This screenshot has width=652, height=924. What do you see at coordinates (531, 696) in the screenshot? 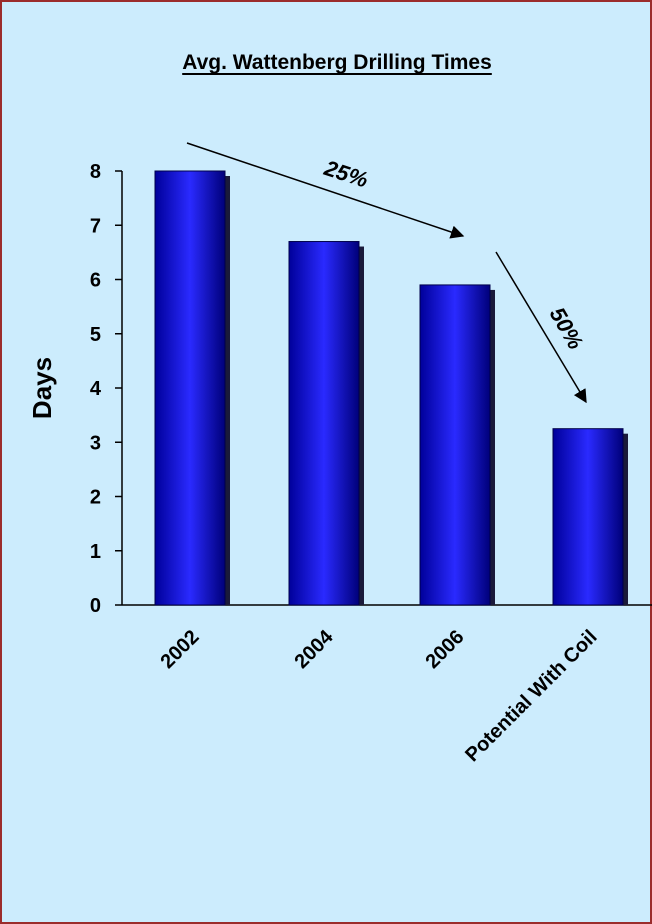
I see `x-category-label: Potential With Coil` at bounding box center [531, 696].